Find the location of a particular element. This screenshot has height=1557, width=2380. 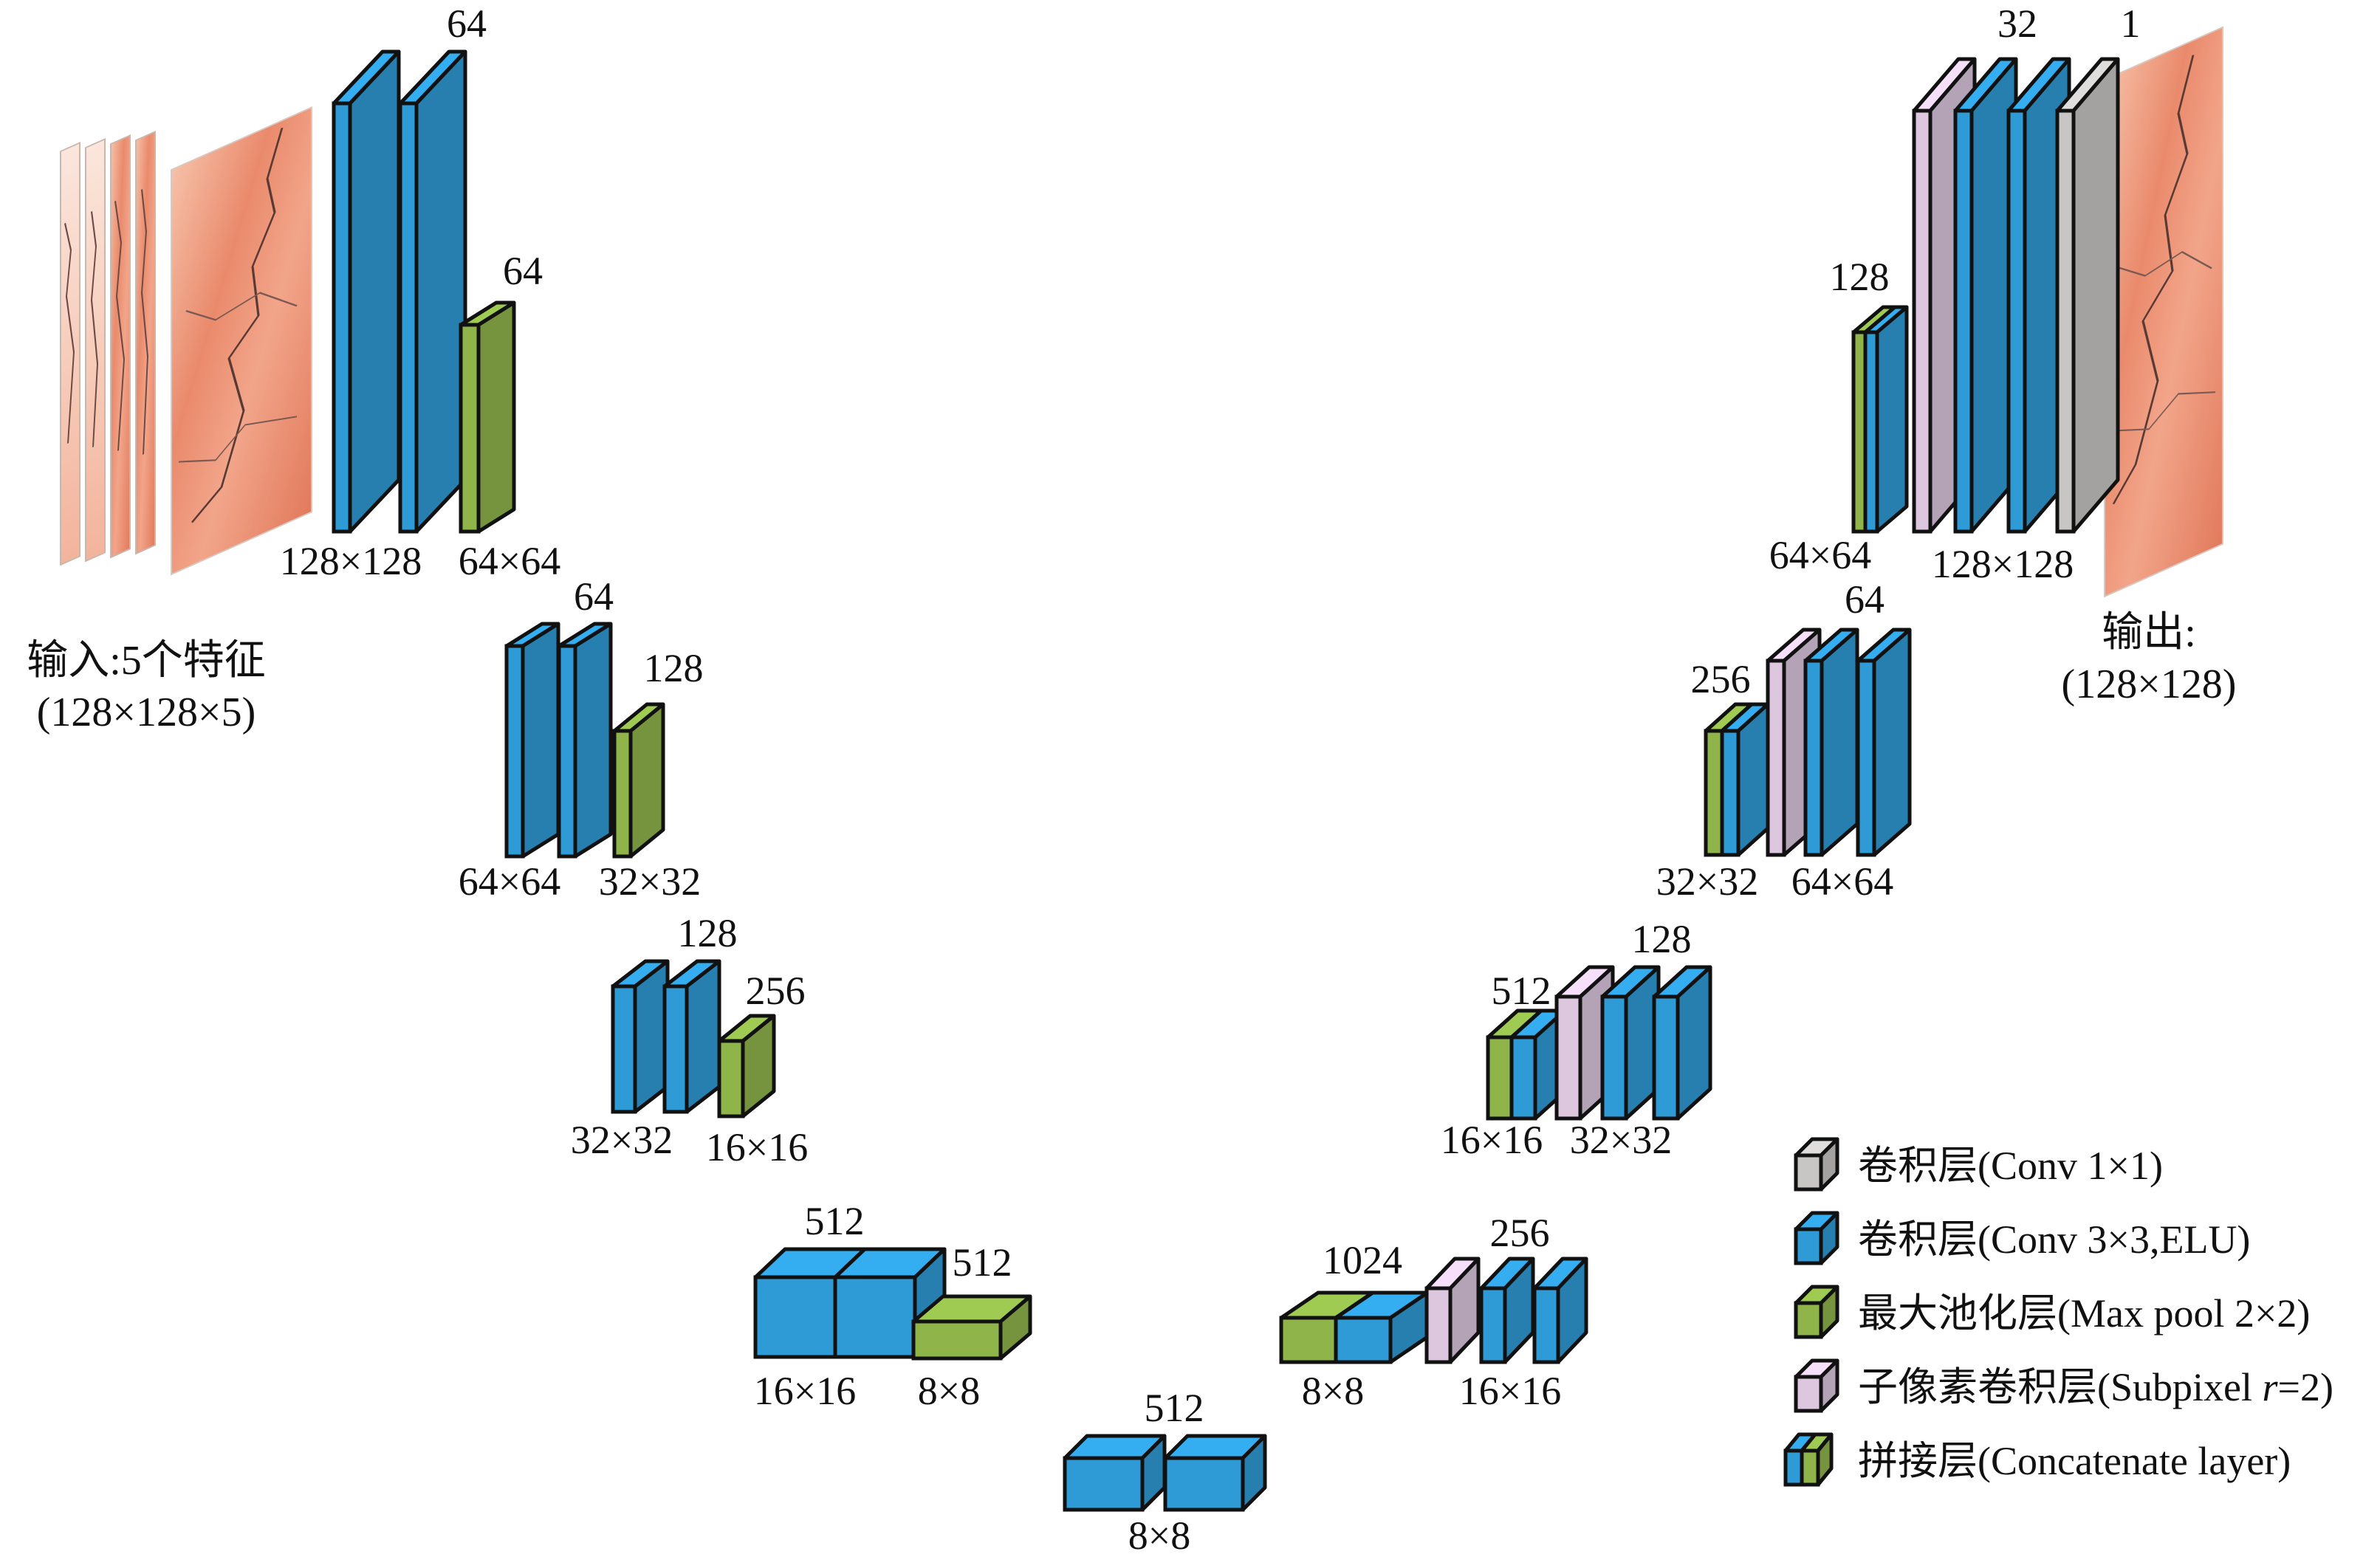

enc4-pool-ch-label: 512 is located at coordinates (982, 1262).